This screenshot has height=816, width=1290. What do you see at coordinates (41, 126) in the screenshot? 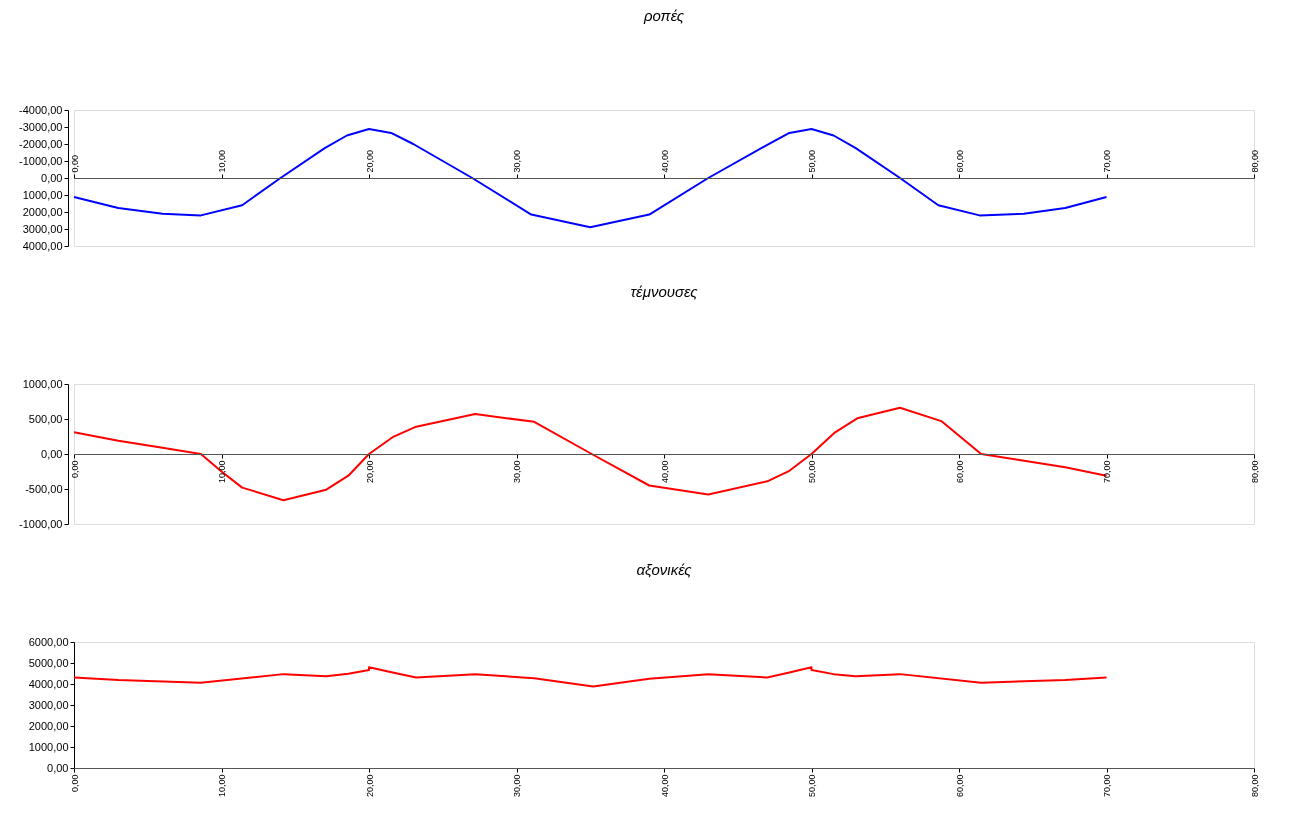
I see `y-tick-label: -3000,00` at bounding box center [41, 126].